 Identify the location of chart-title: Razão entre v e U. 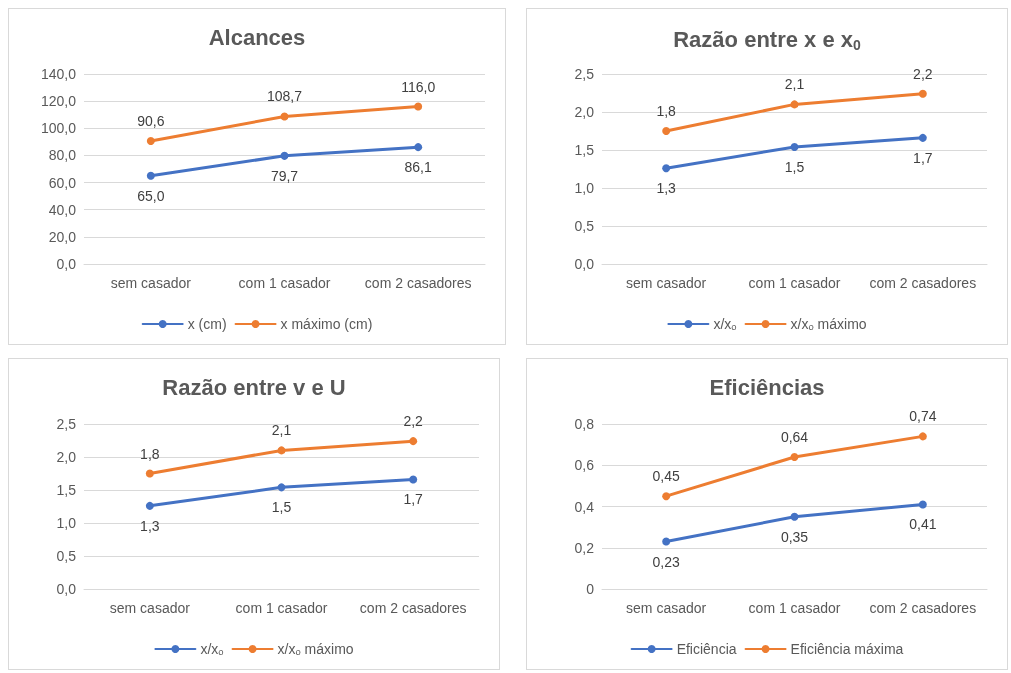
(254, 387).